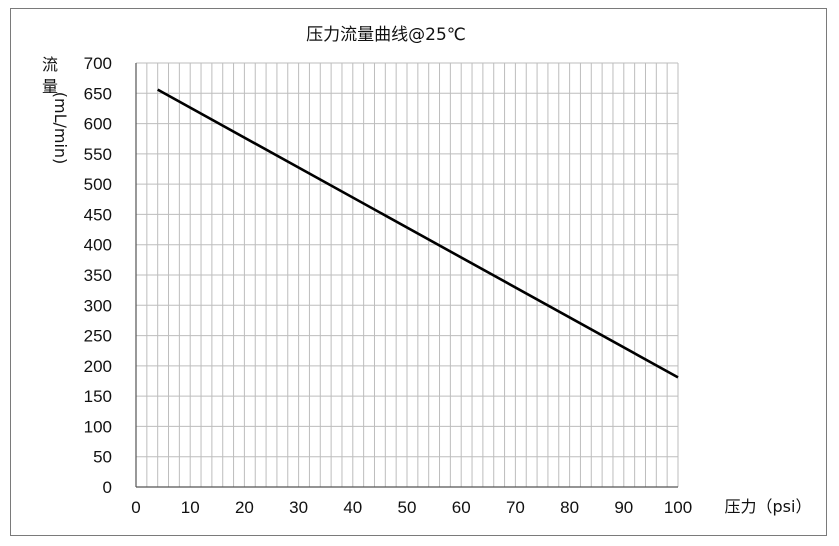  I want to click on x-tick-label: 40, so click(352, 507).